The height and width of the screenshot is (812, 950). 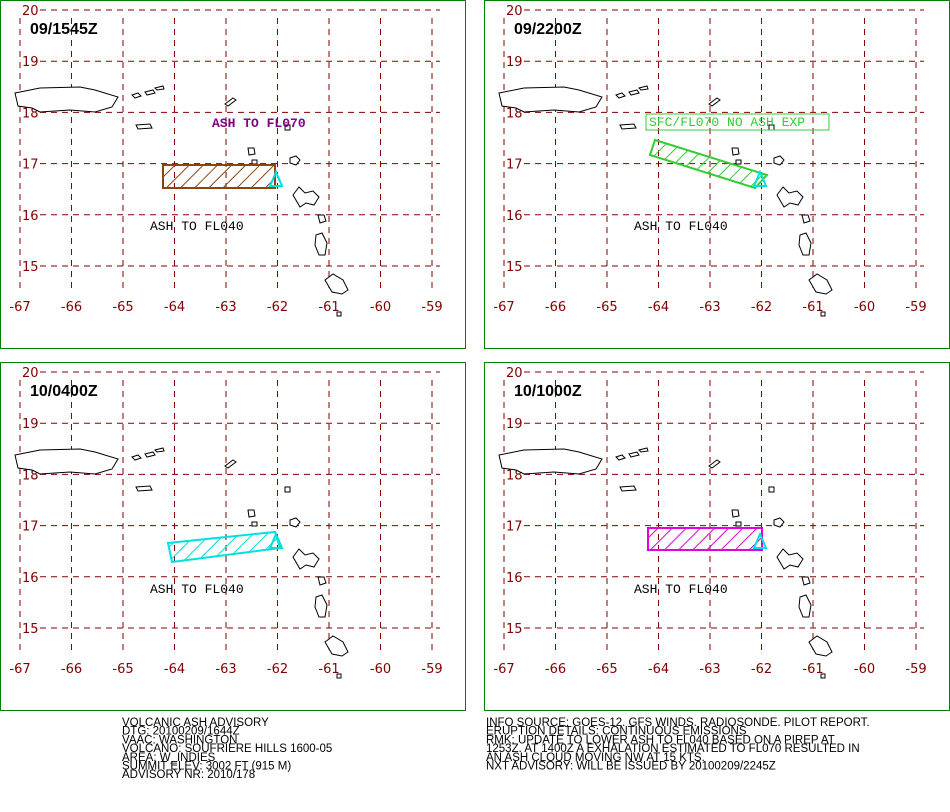 I want to click on label-box, so click(x=737, y=122).